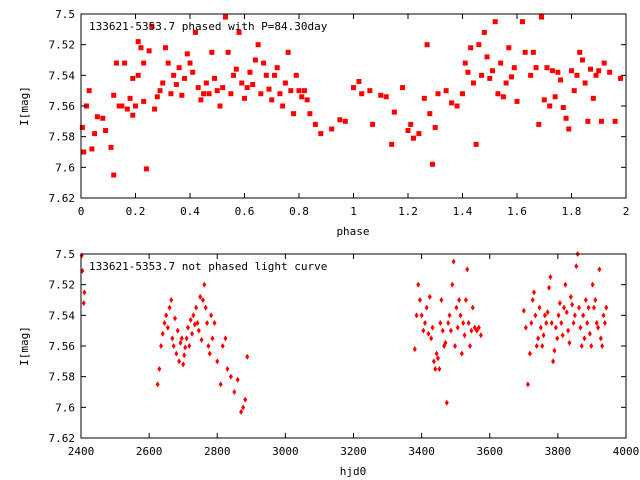  What do you see at coordinates (62, 45) in the screenshot?
I see `phased-y-tick-label: 7.52` at bounding box center [62, 45].